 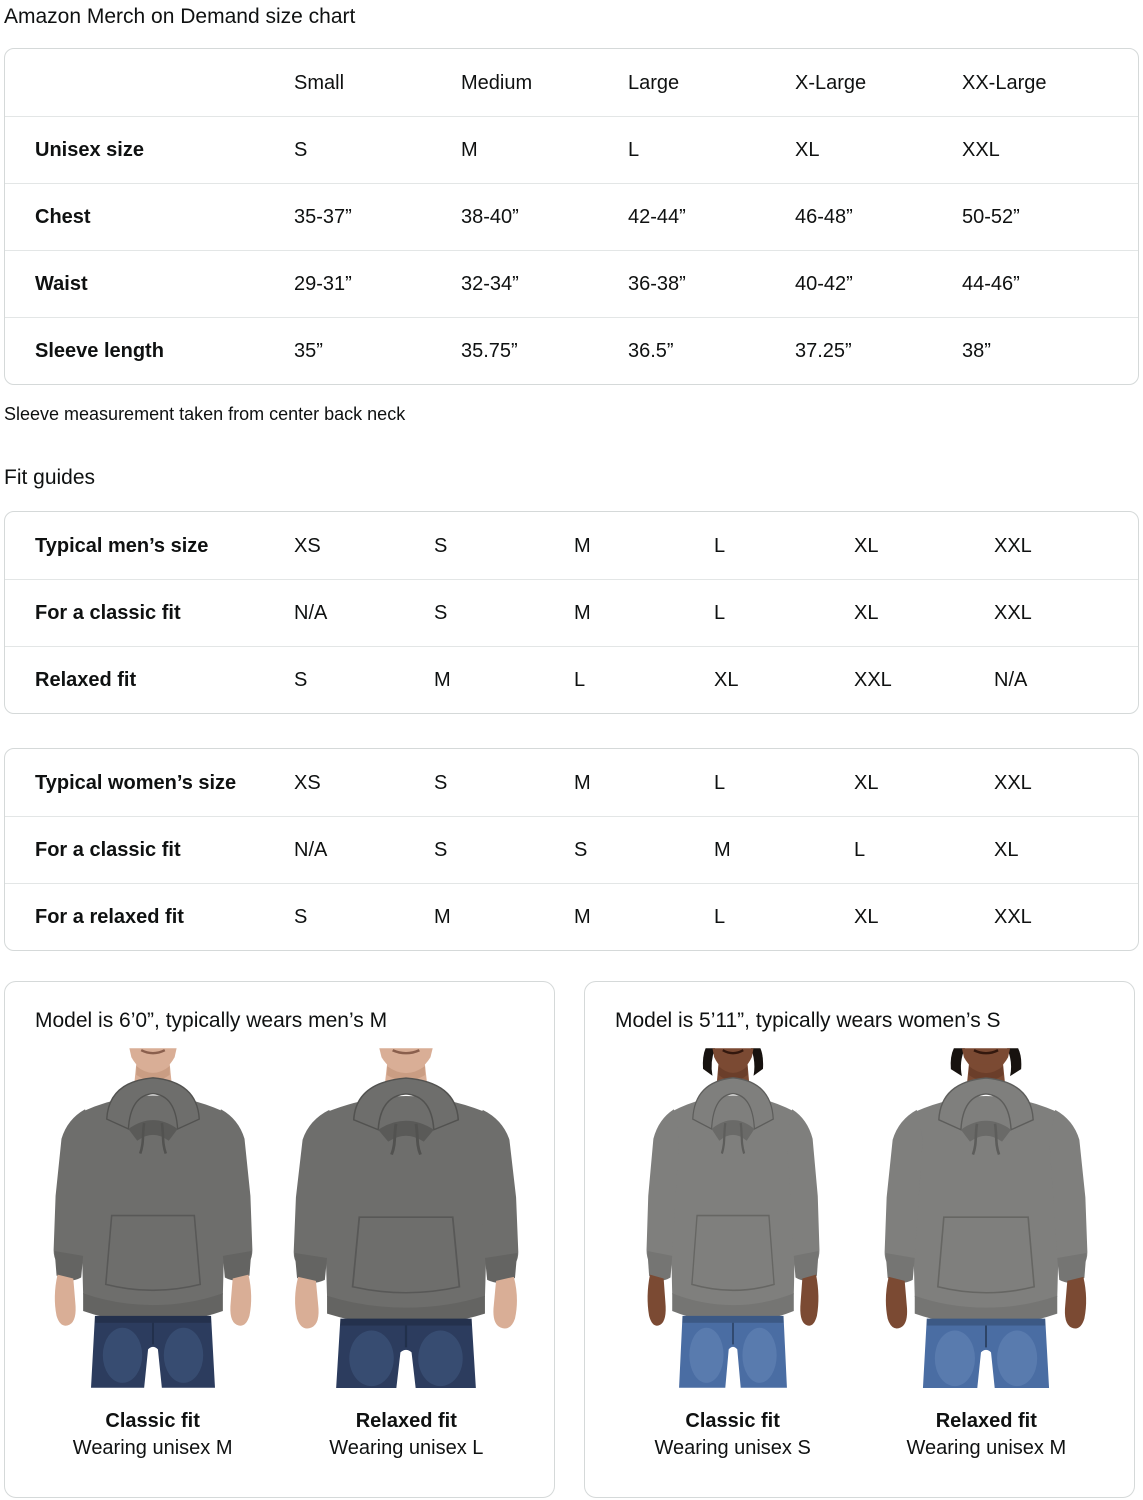 What do you see at coordinates (180, 16) in the screenshot?
I see `page-title: Amazon Merch on Demand size chart` at bounding box center [180, 16].